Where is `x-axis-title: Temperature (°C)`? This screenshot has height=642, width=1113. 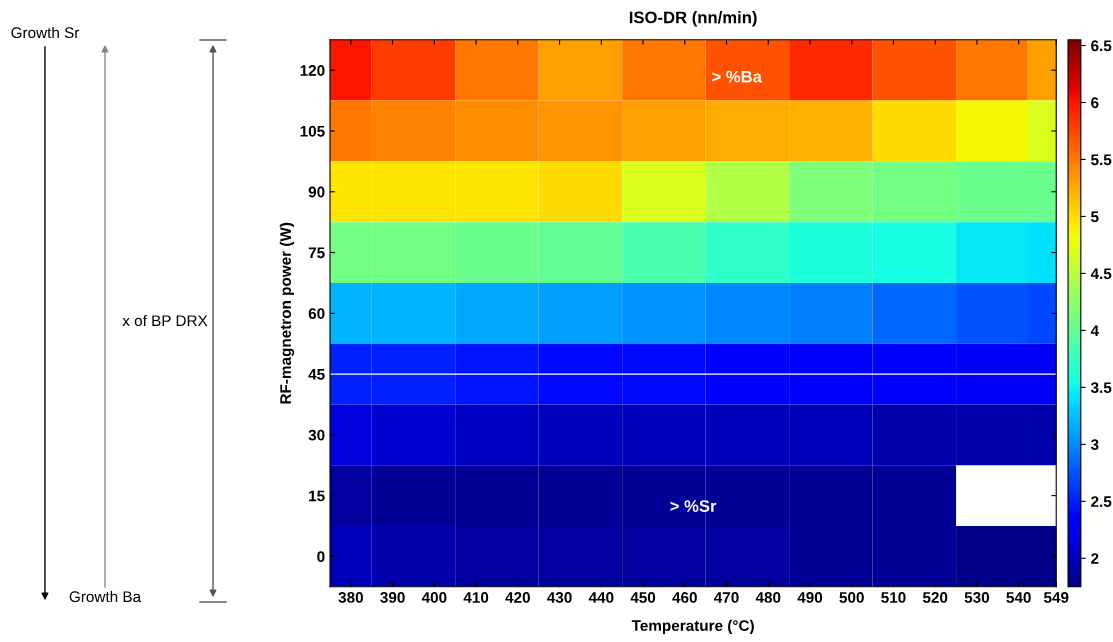 x-axis-title: Temperature (°C) is located at coordinates (692, 627).